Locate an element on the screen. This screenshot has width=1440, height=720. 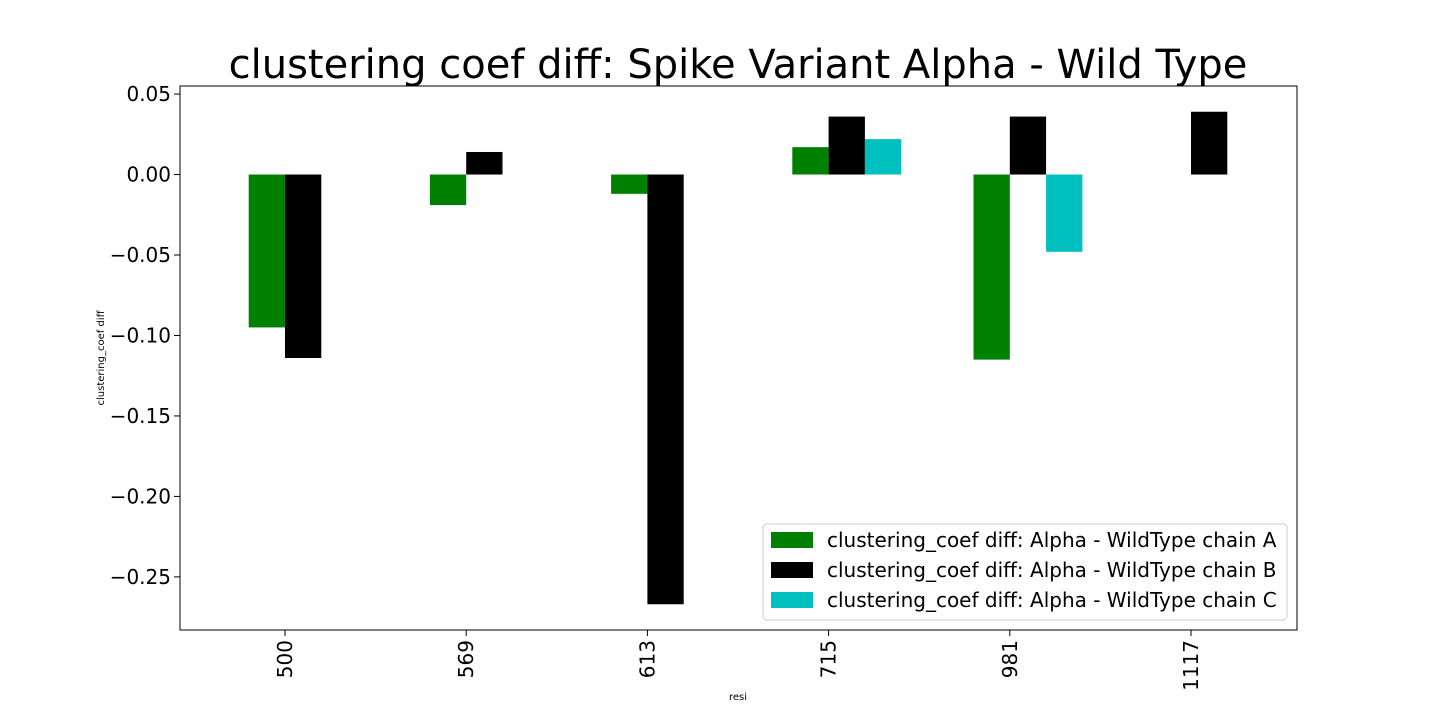
bar-569-chain-A is located at coordinates (448, 190).